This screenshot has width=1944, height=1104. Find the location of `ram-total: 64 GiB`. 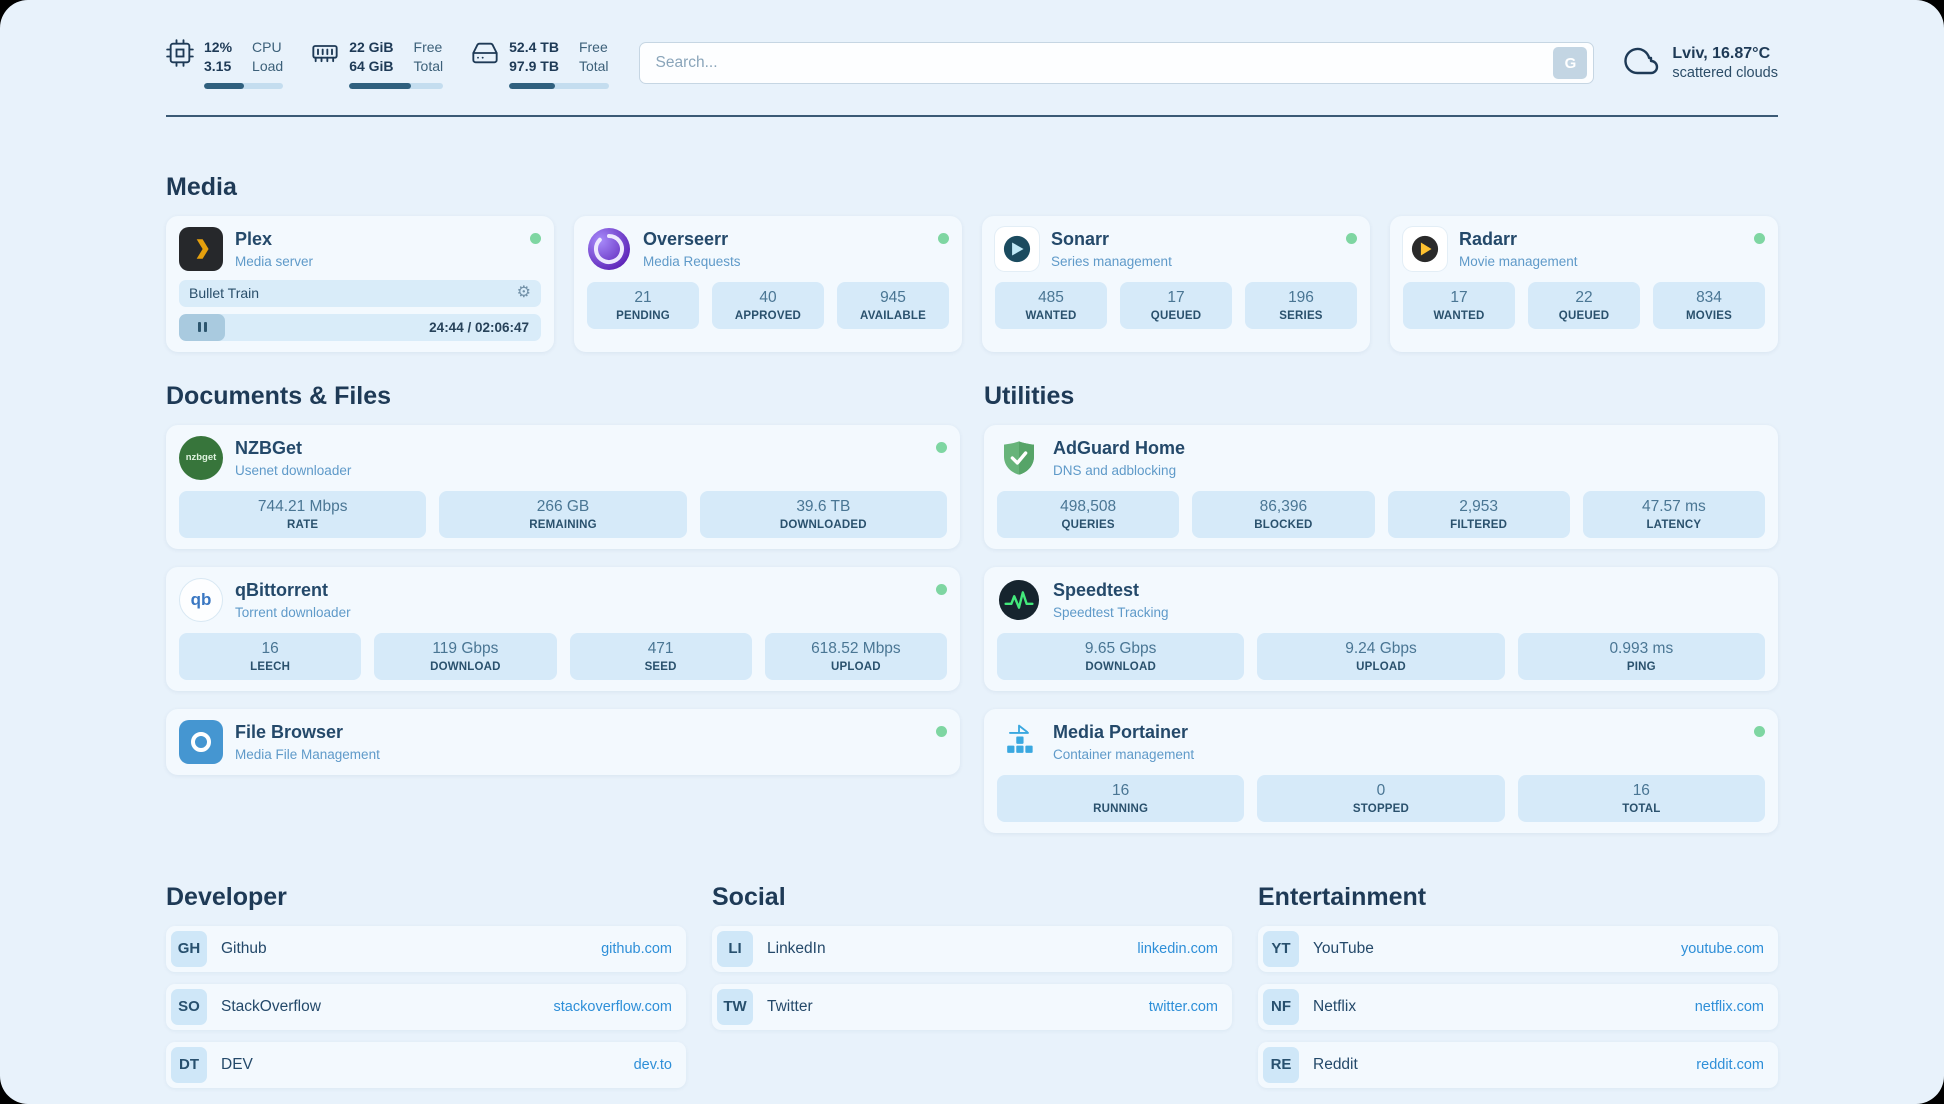

ram-total: 64 GiB is located at coordinates (371, 65).